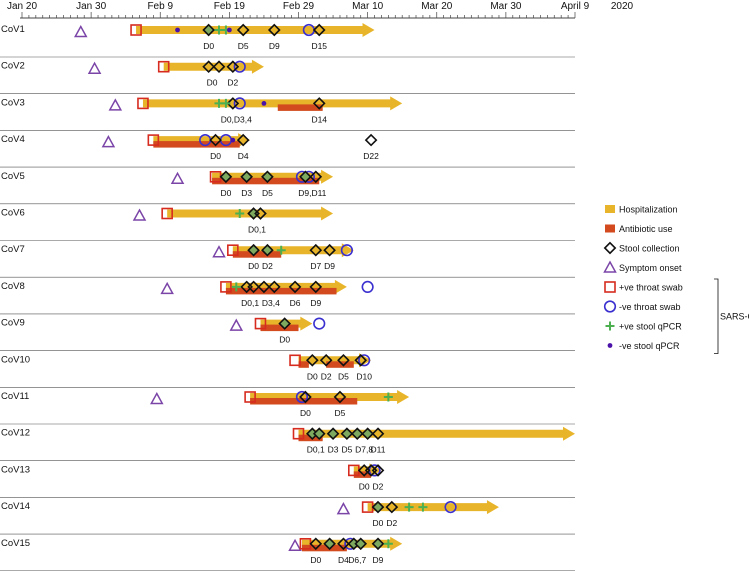 This screenshot has height=571, width=749. Describe the element at coordinates (319, 46) in the screenshot. I see `collection-day-label: D15` at that location.